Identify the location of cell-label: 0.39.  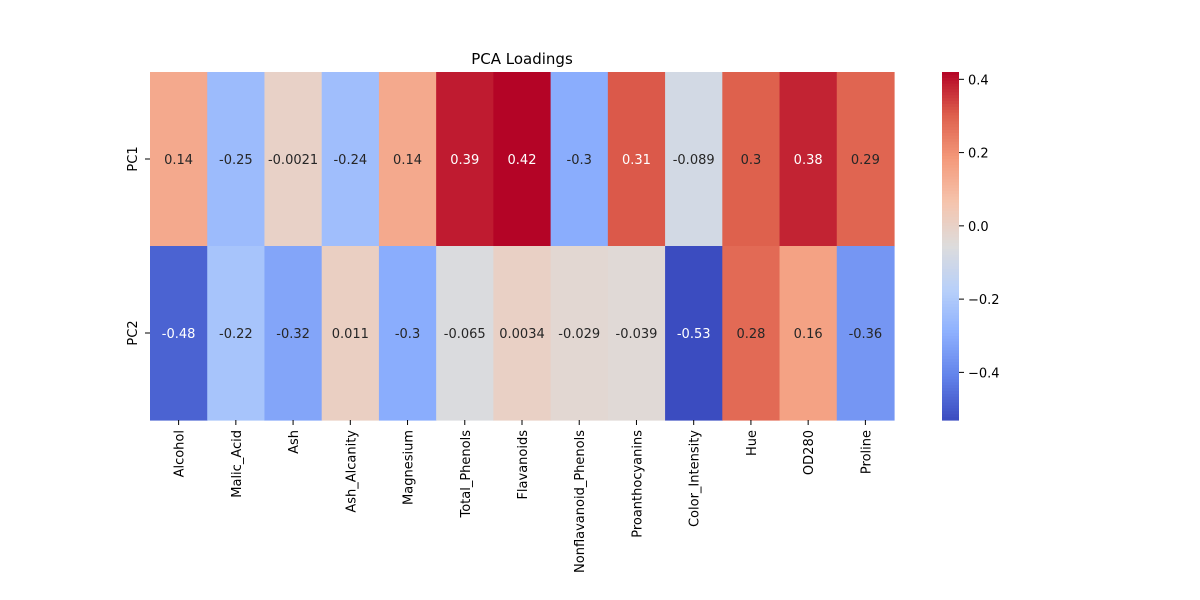
(464, 160).